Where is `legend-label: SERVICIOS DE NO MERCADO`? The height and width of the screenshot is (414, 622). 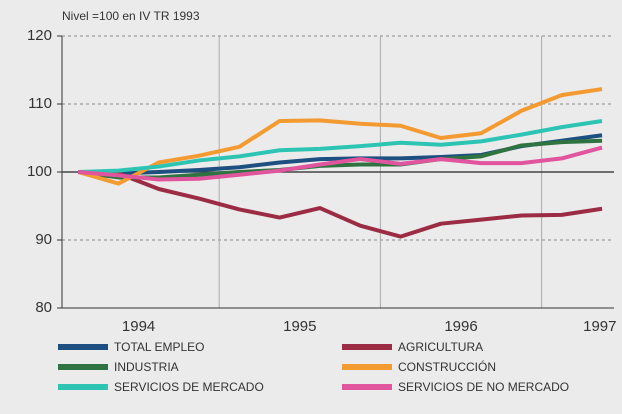 legend-label: SERVICIOS DE NO MERCADO is located at coordinates (483, 387).